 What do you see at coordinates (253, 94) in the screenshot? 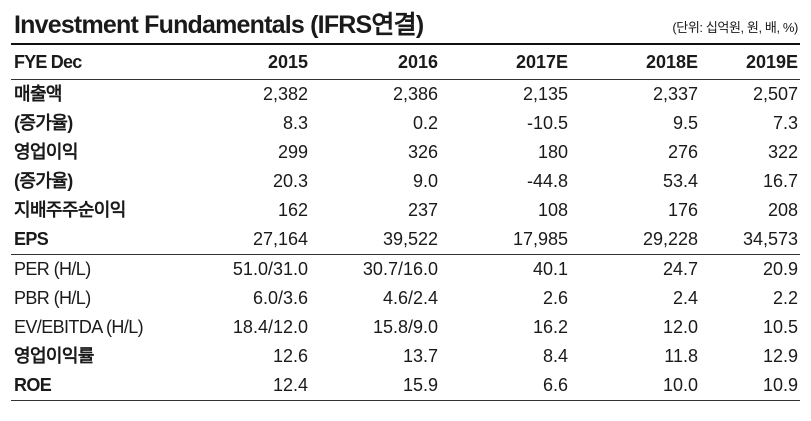
I see `table-cell: 2,382` at bounding box center [253, 94].